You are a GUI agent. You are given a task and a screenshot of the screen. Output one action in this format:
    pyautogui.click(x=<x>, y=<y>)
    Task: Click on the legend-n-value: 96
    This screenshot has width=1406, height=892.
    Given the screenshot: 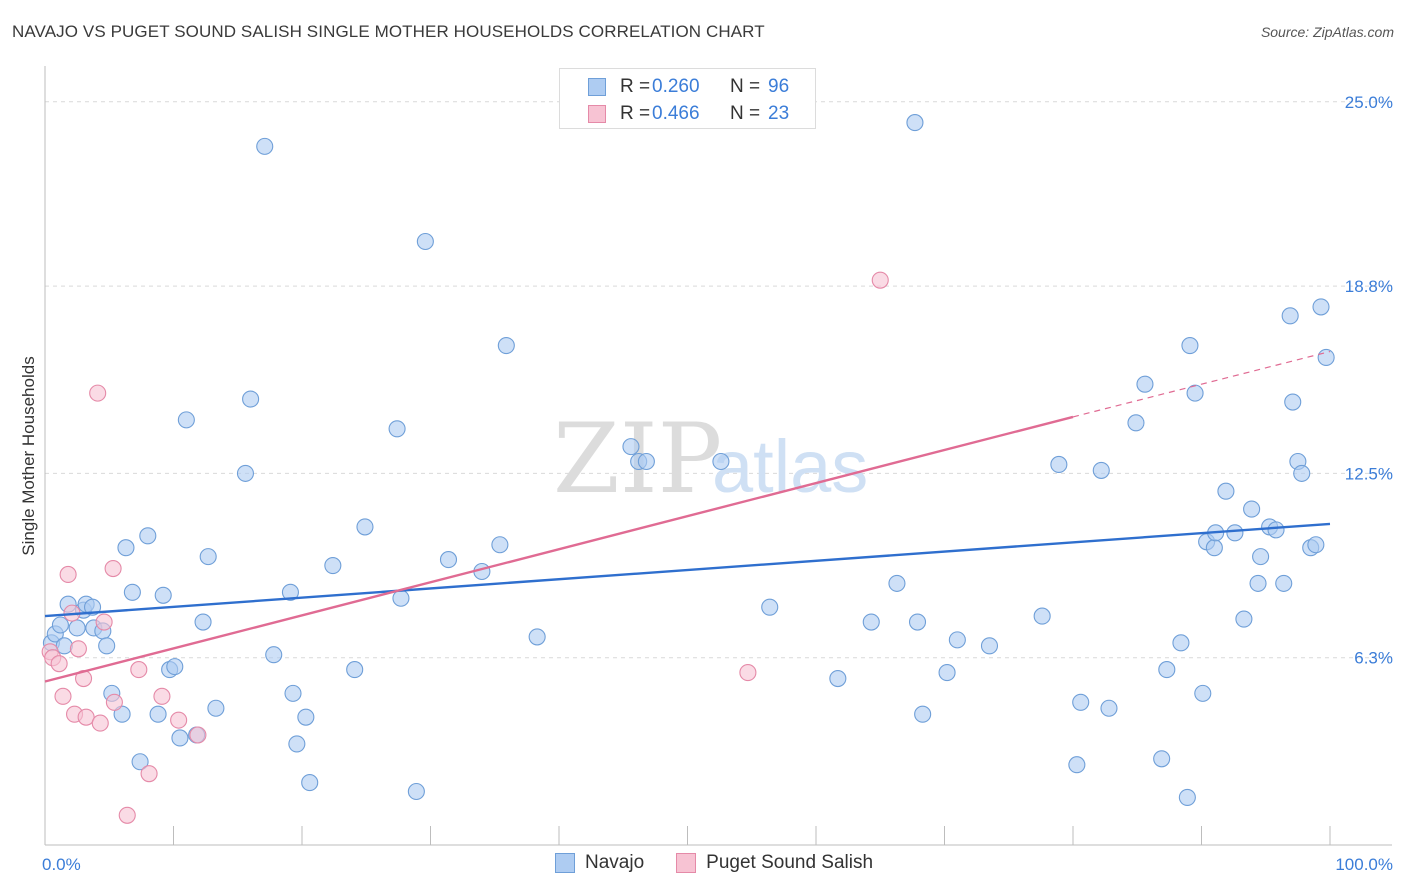 What is the action you would take?
    pyautogui.click(x=779, y=86)
    